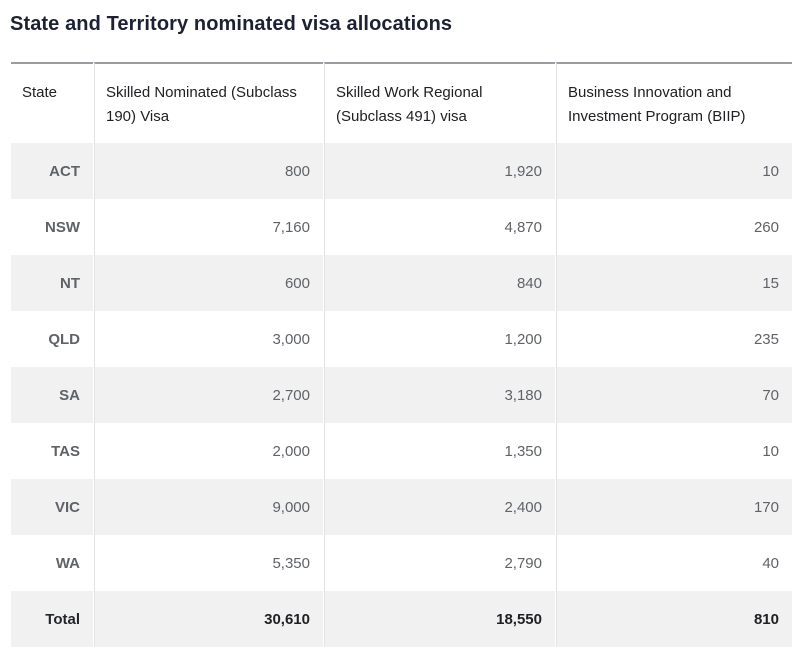  What do you see at coordinates (674, 227) in the screenshot?
I see `cell-biip: 260` at bounding box center [674, 227].